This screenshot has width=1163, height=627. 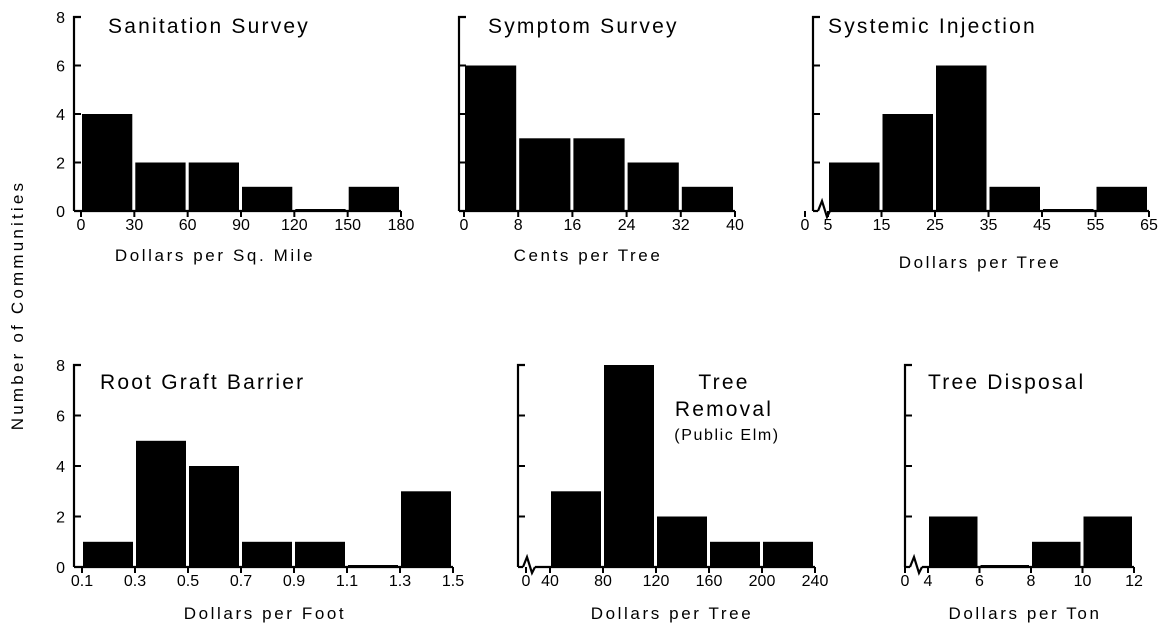 What do you see at coordinates (241, 225) in the screenshot?
I see `x-tick-label: 90` at bounding box center [241, 225].